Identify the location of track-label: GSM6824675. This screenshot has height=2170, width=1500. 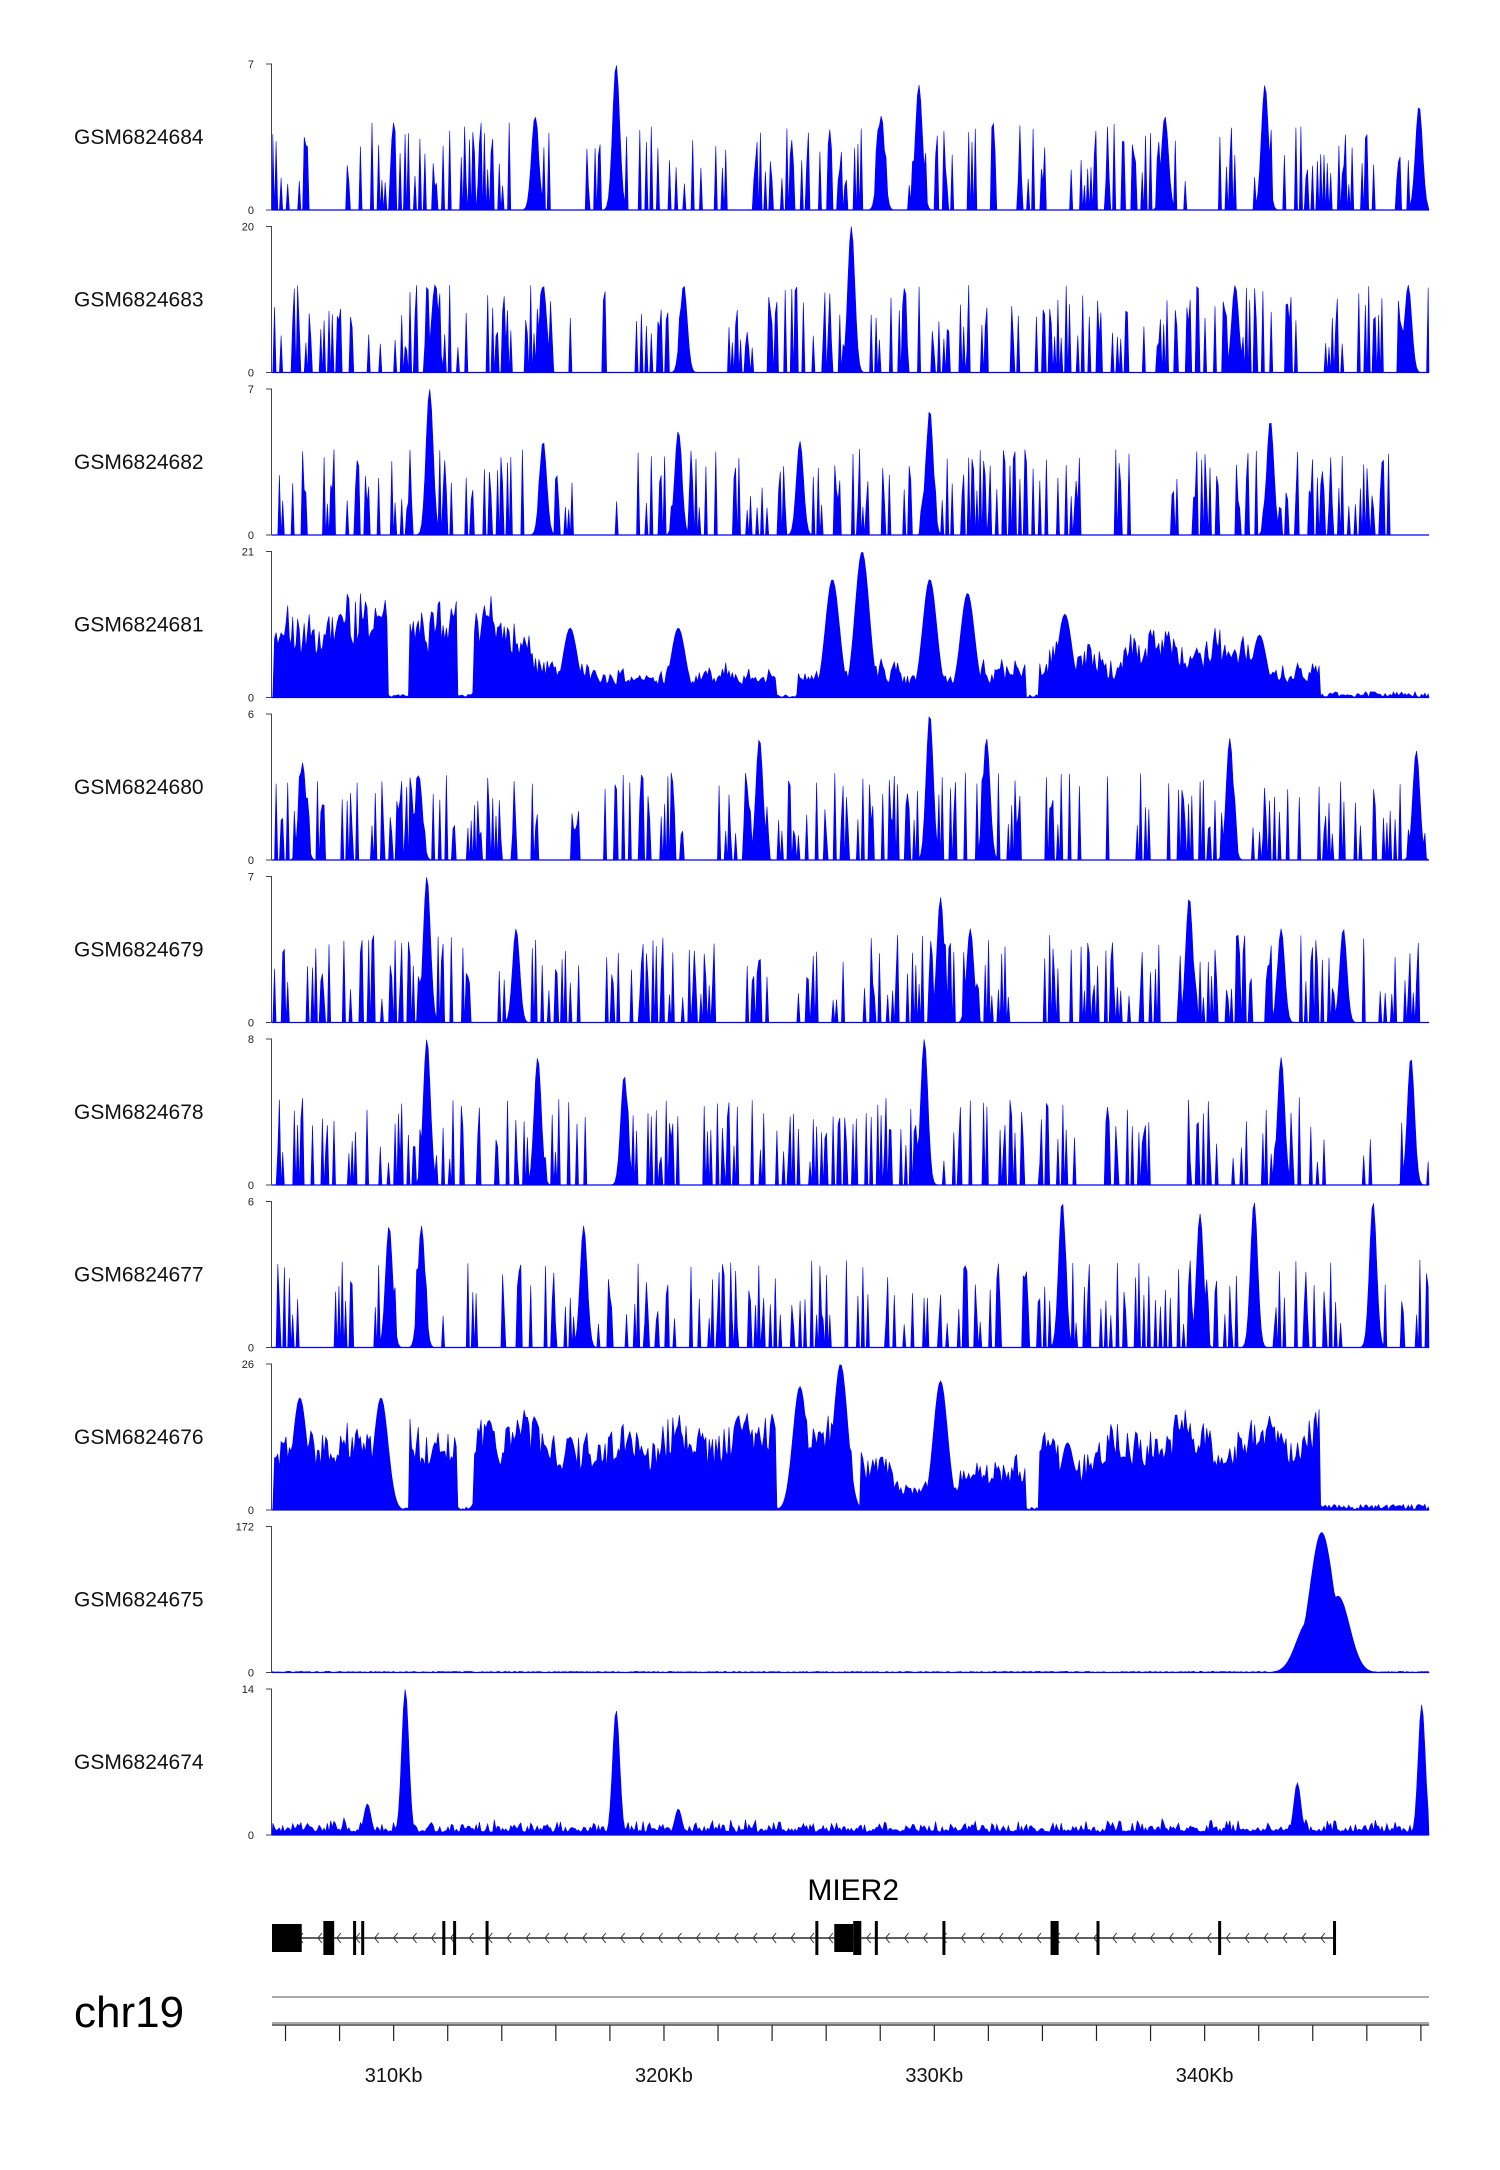
(139, 1600).